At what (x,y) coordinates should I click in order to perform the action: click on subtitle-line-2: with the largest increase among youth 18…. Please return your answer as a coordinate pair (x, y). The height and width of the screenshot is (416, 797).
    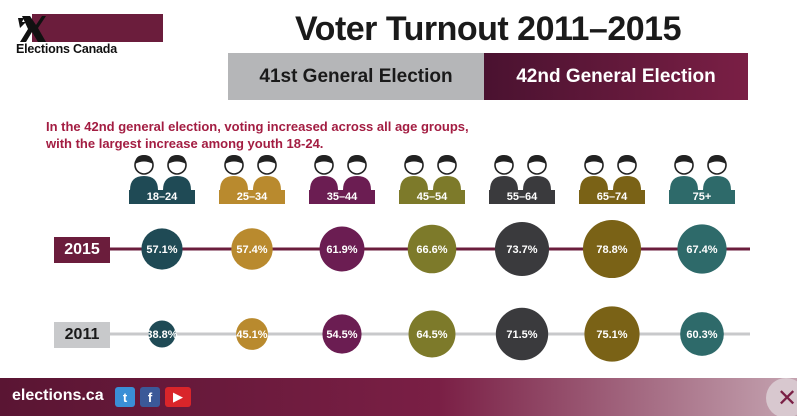
    Looking at the image, I should click on (185, 143).